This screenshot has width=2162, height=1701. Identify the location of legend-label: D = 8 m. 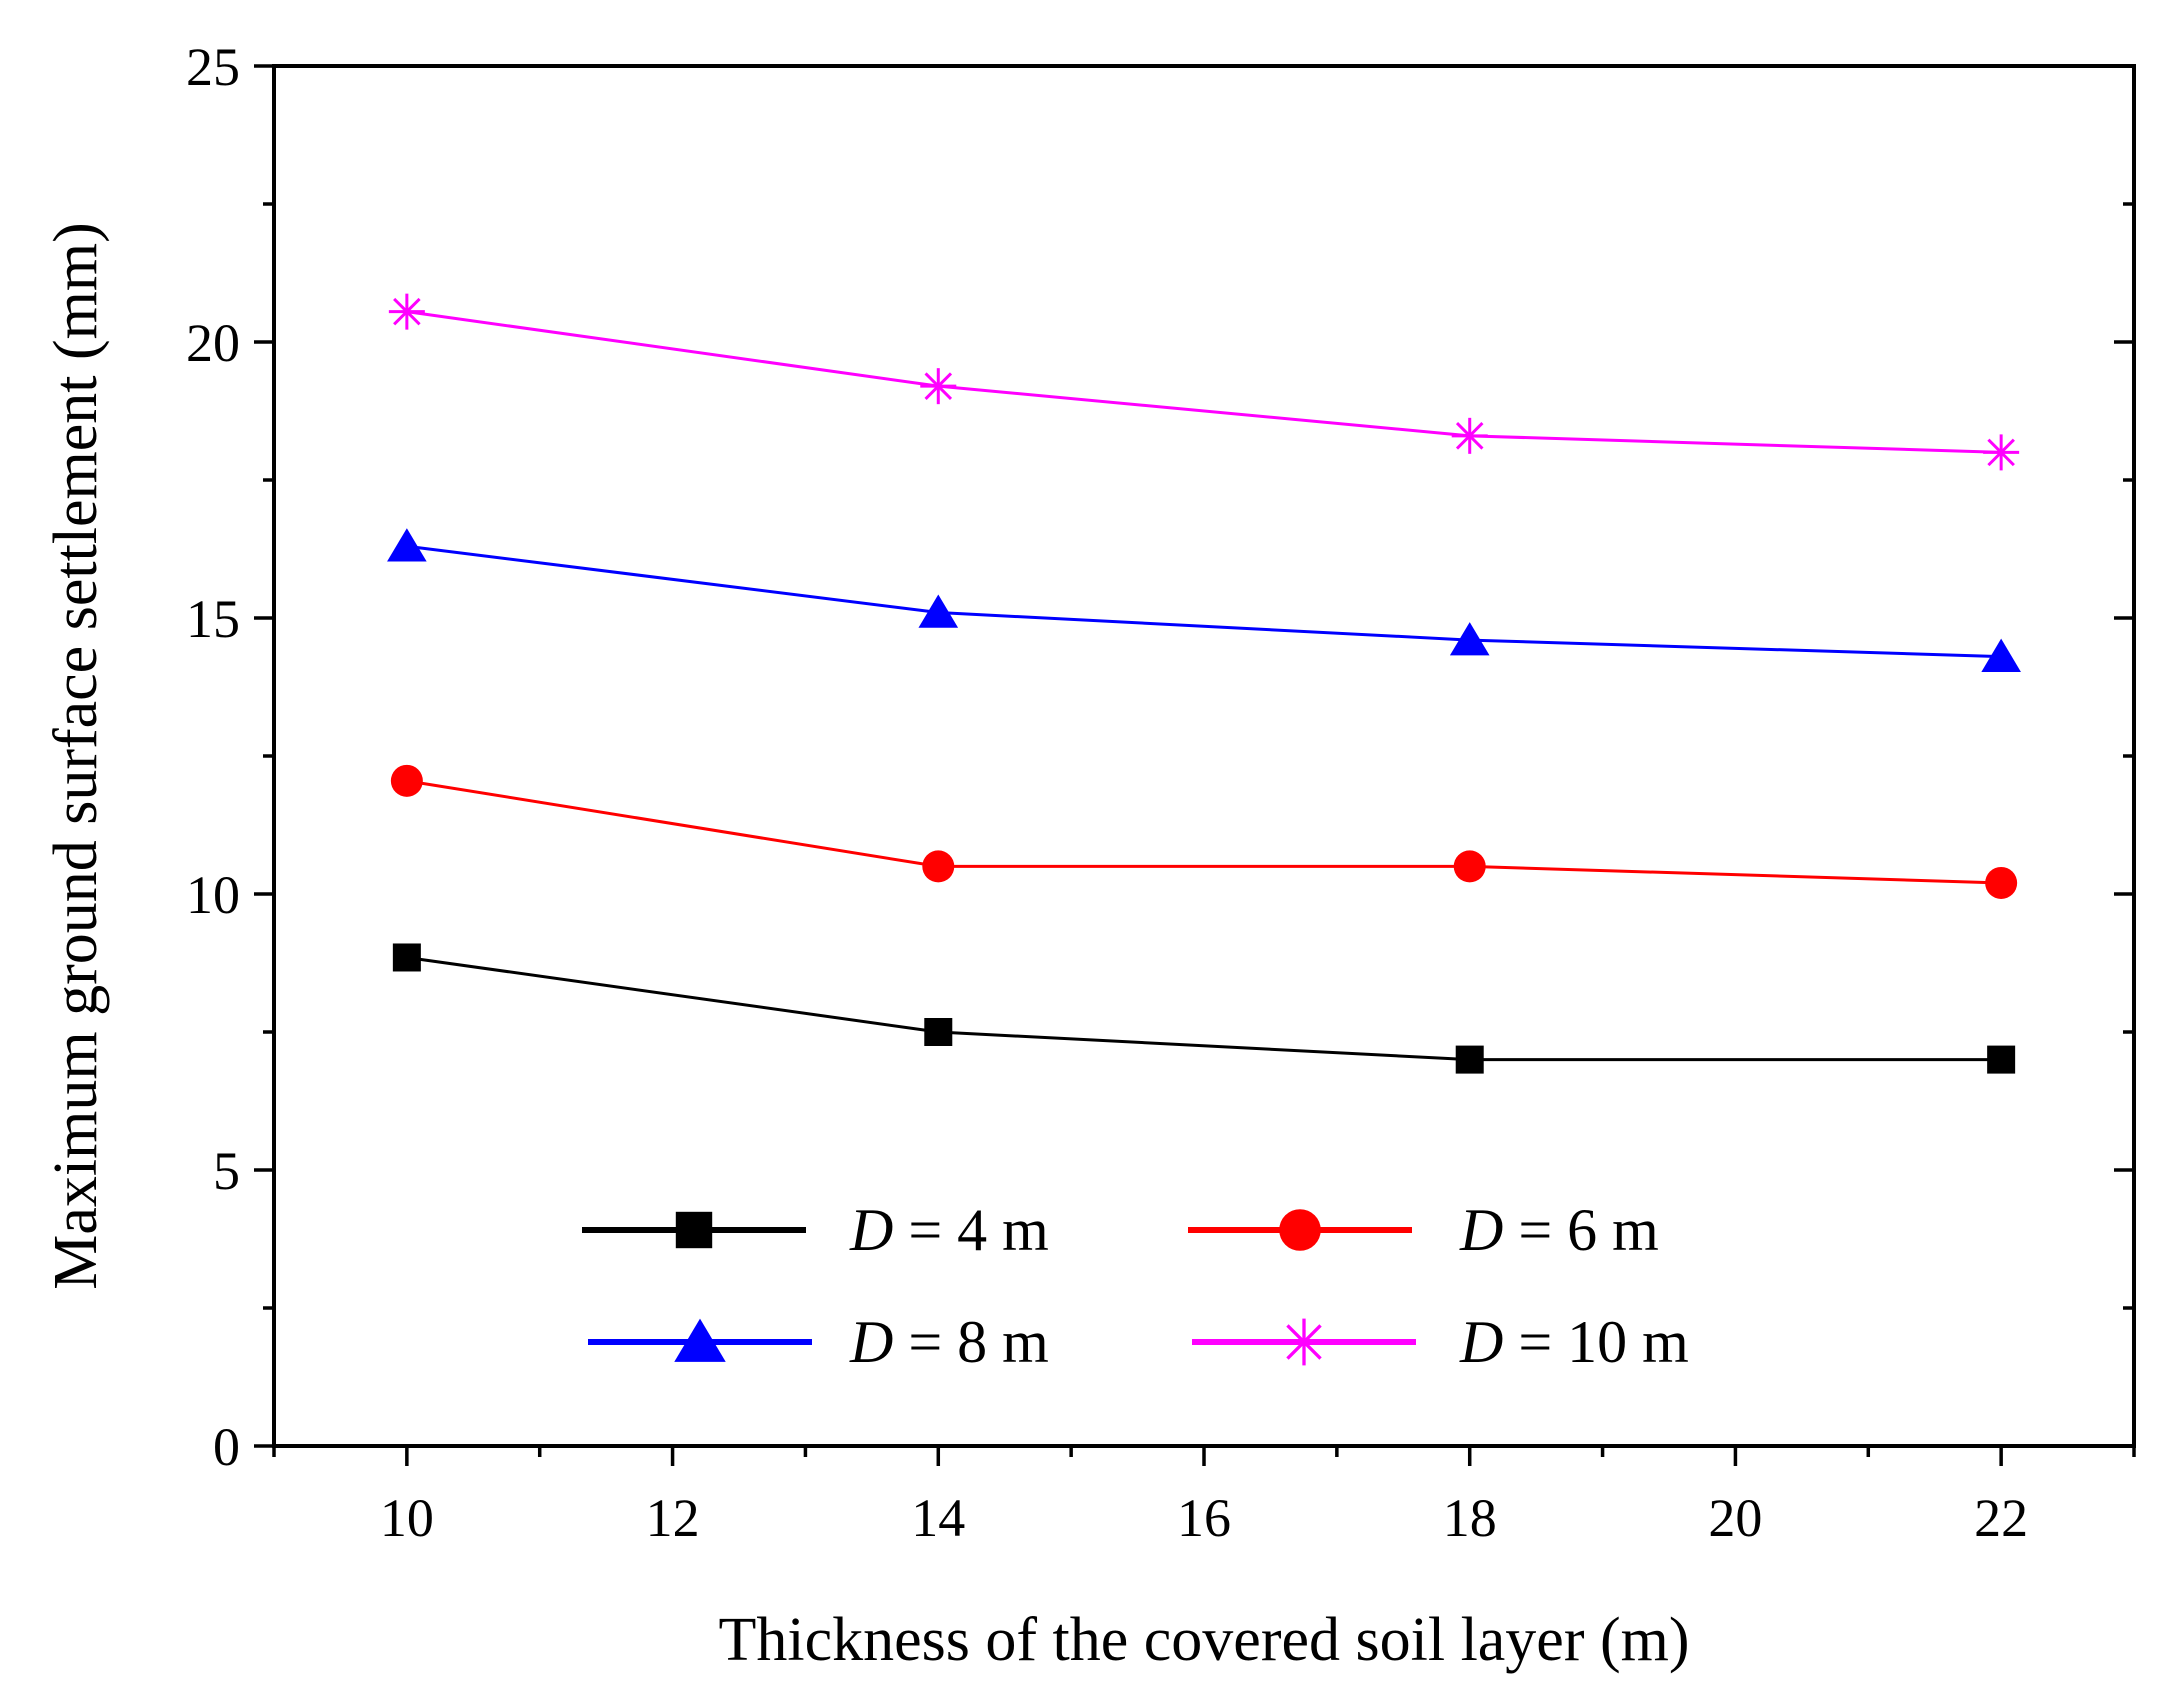
(949, 1342).